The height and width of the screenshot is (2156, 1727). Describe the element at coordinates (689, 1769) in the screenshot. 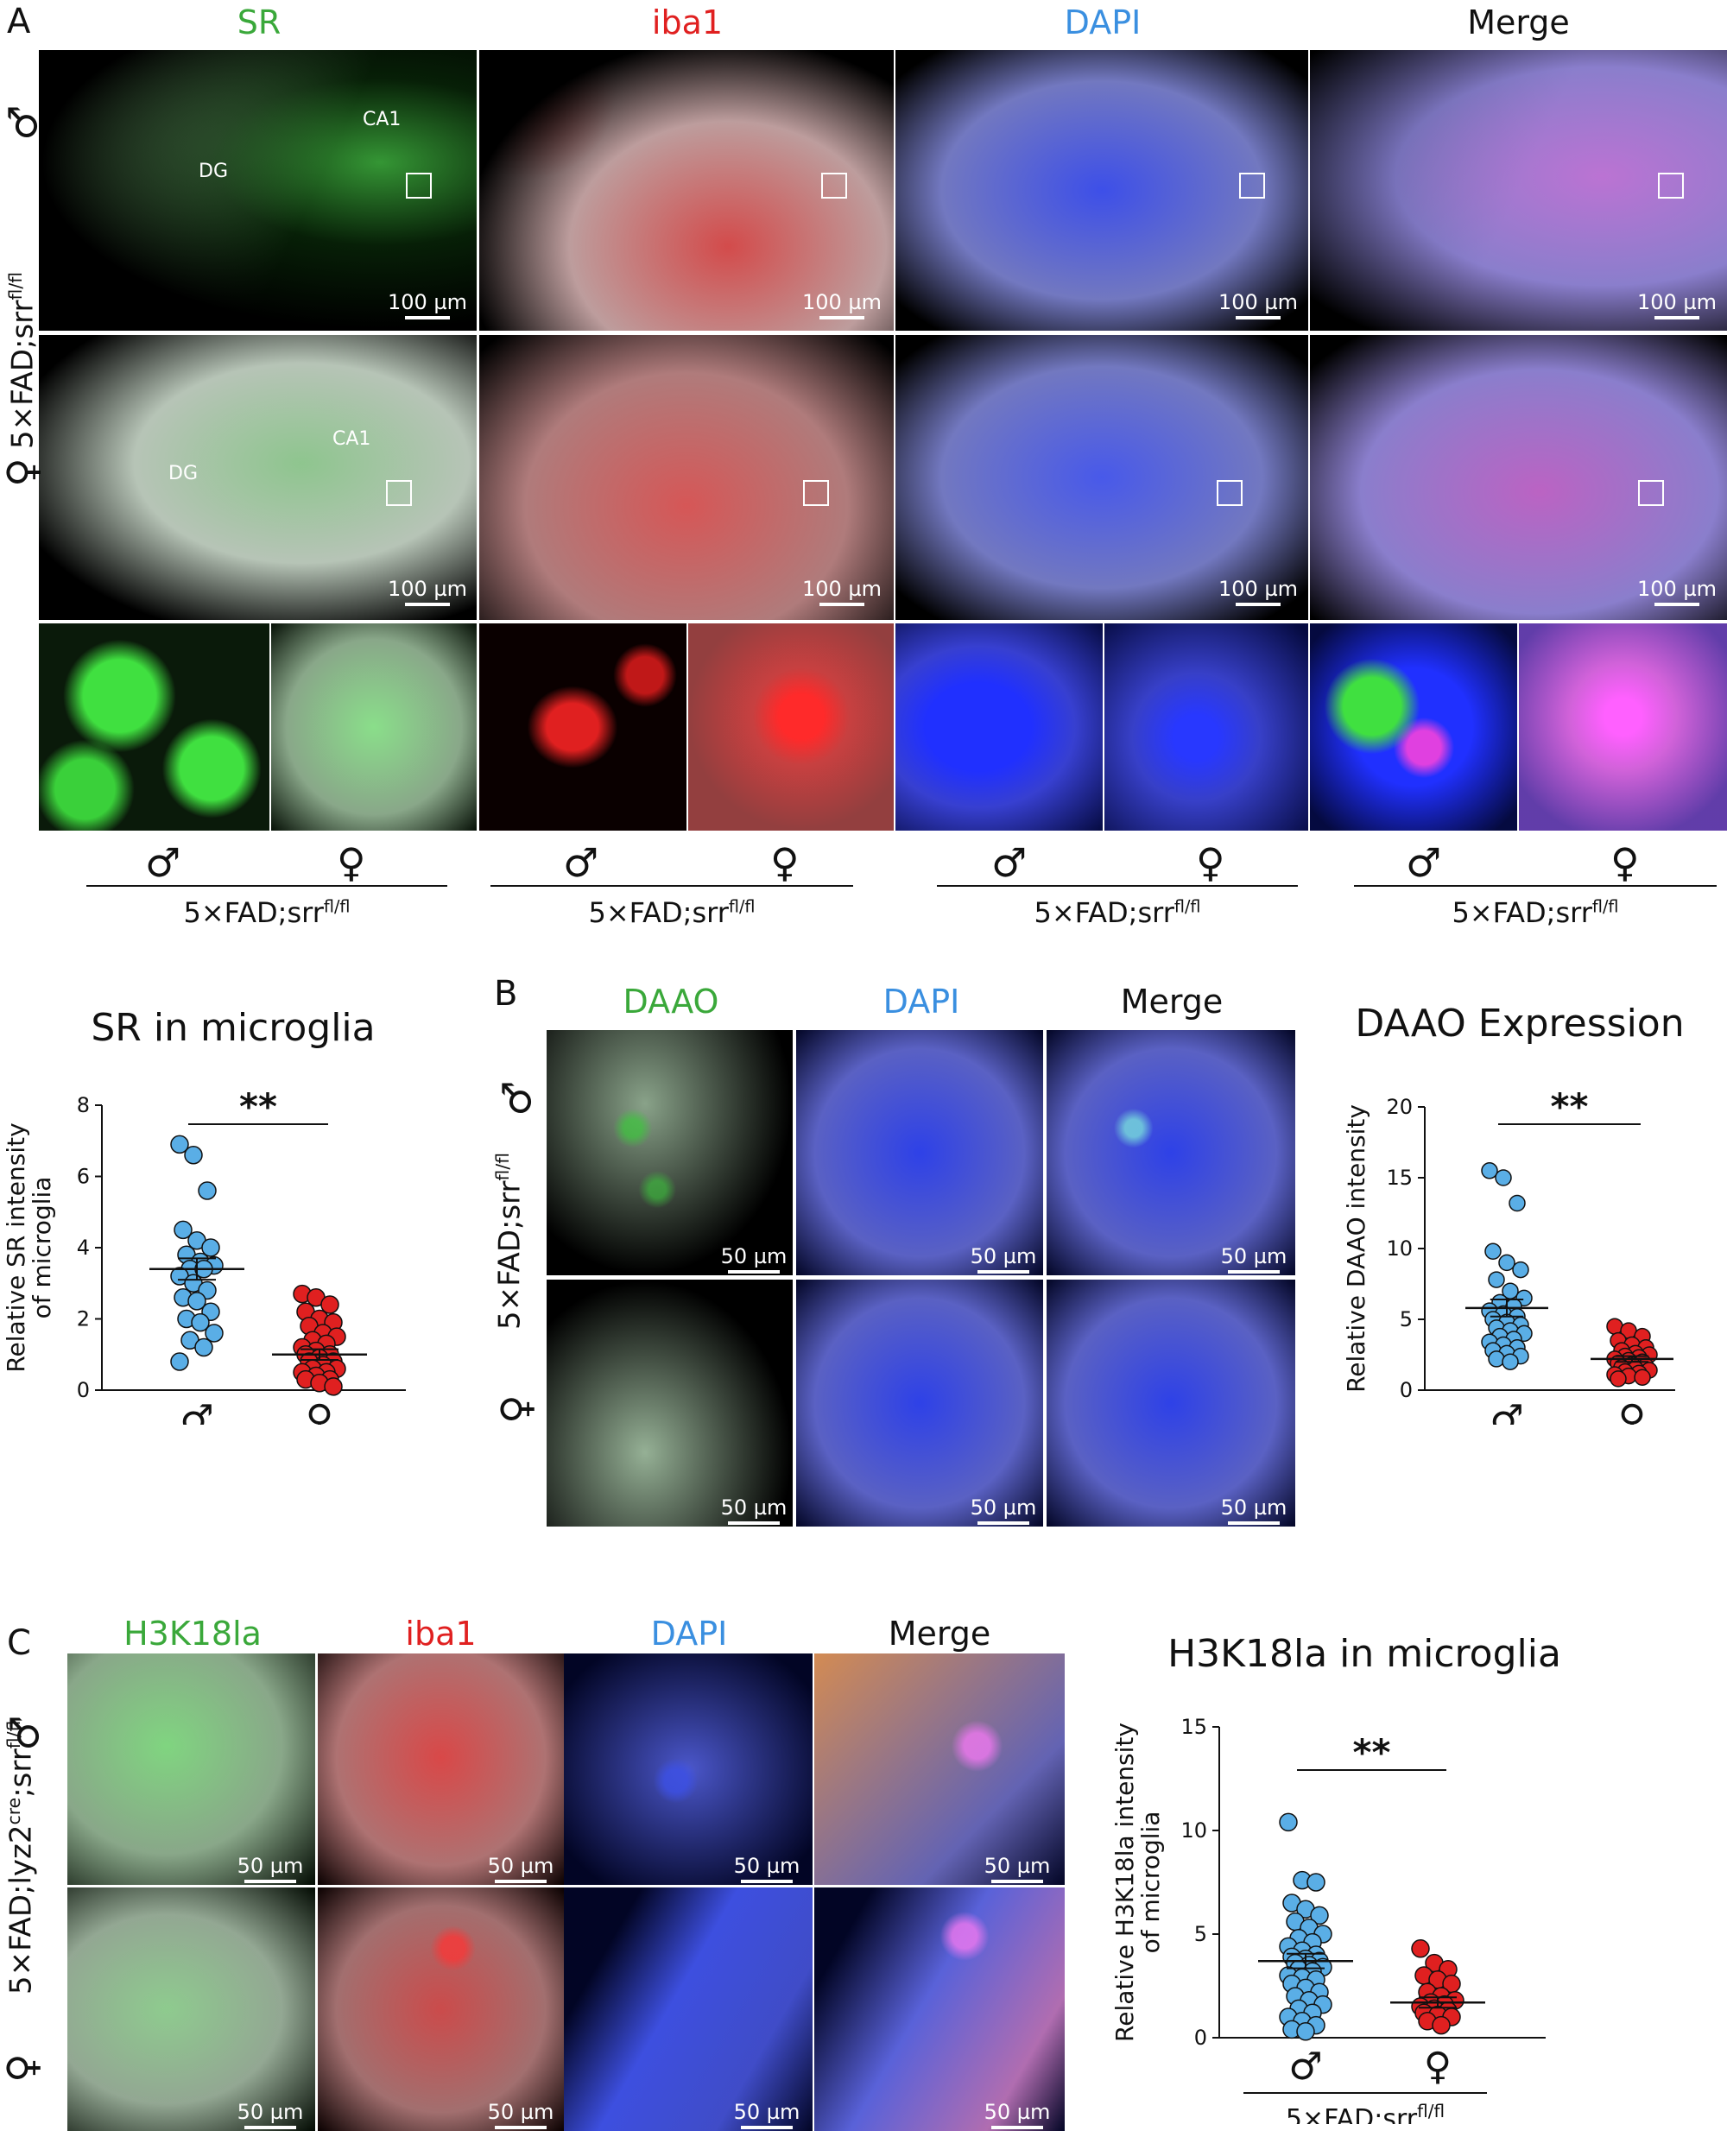

I see `image-dapi-c-male: 50 µm` at that location.